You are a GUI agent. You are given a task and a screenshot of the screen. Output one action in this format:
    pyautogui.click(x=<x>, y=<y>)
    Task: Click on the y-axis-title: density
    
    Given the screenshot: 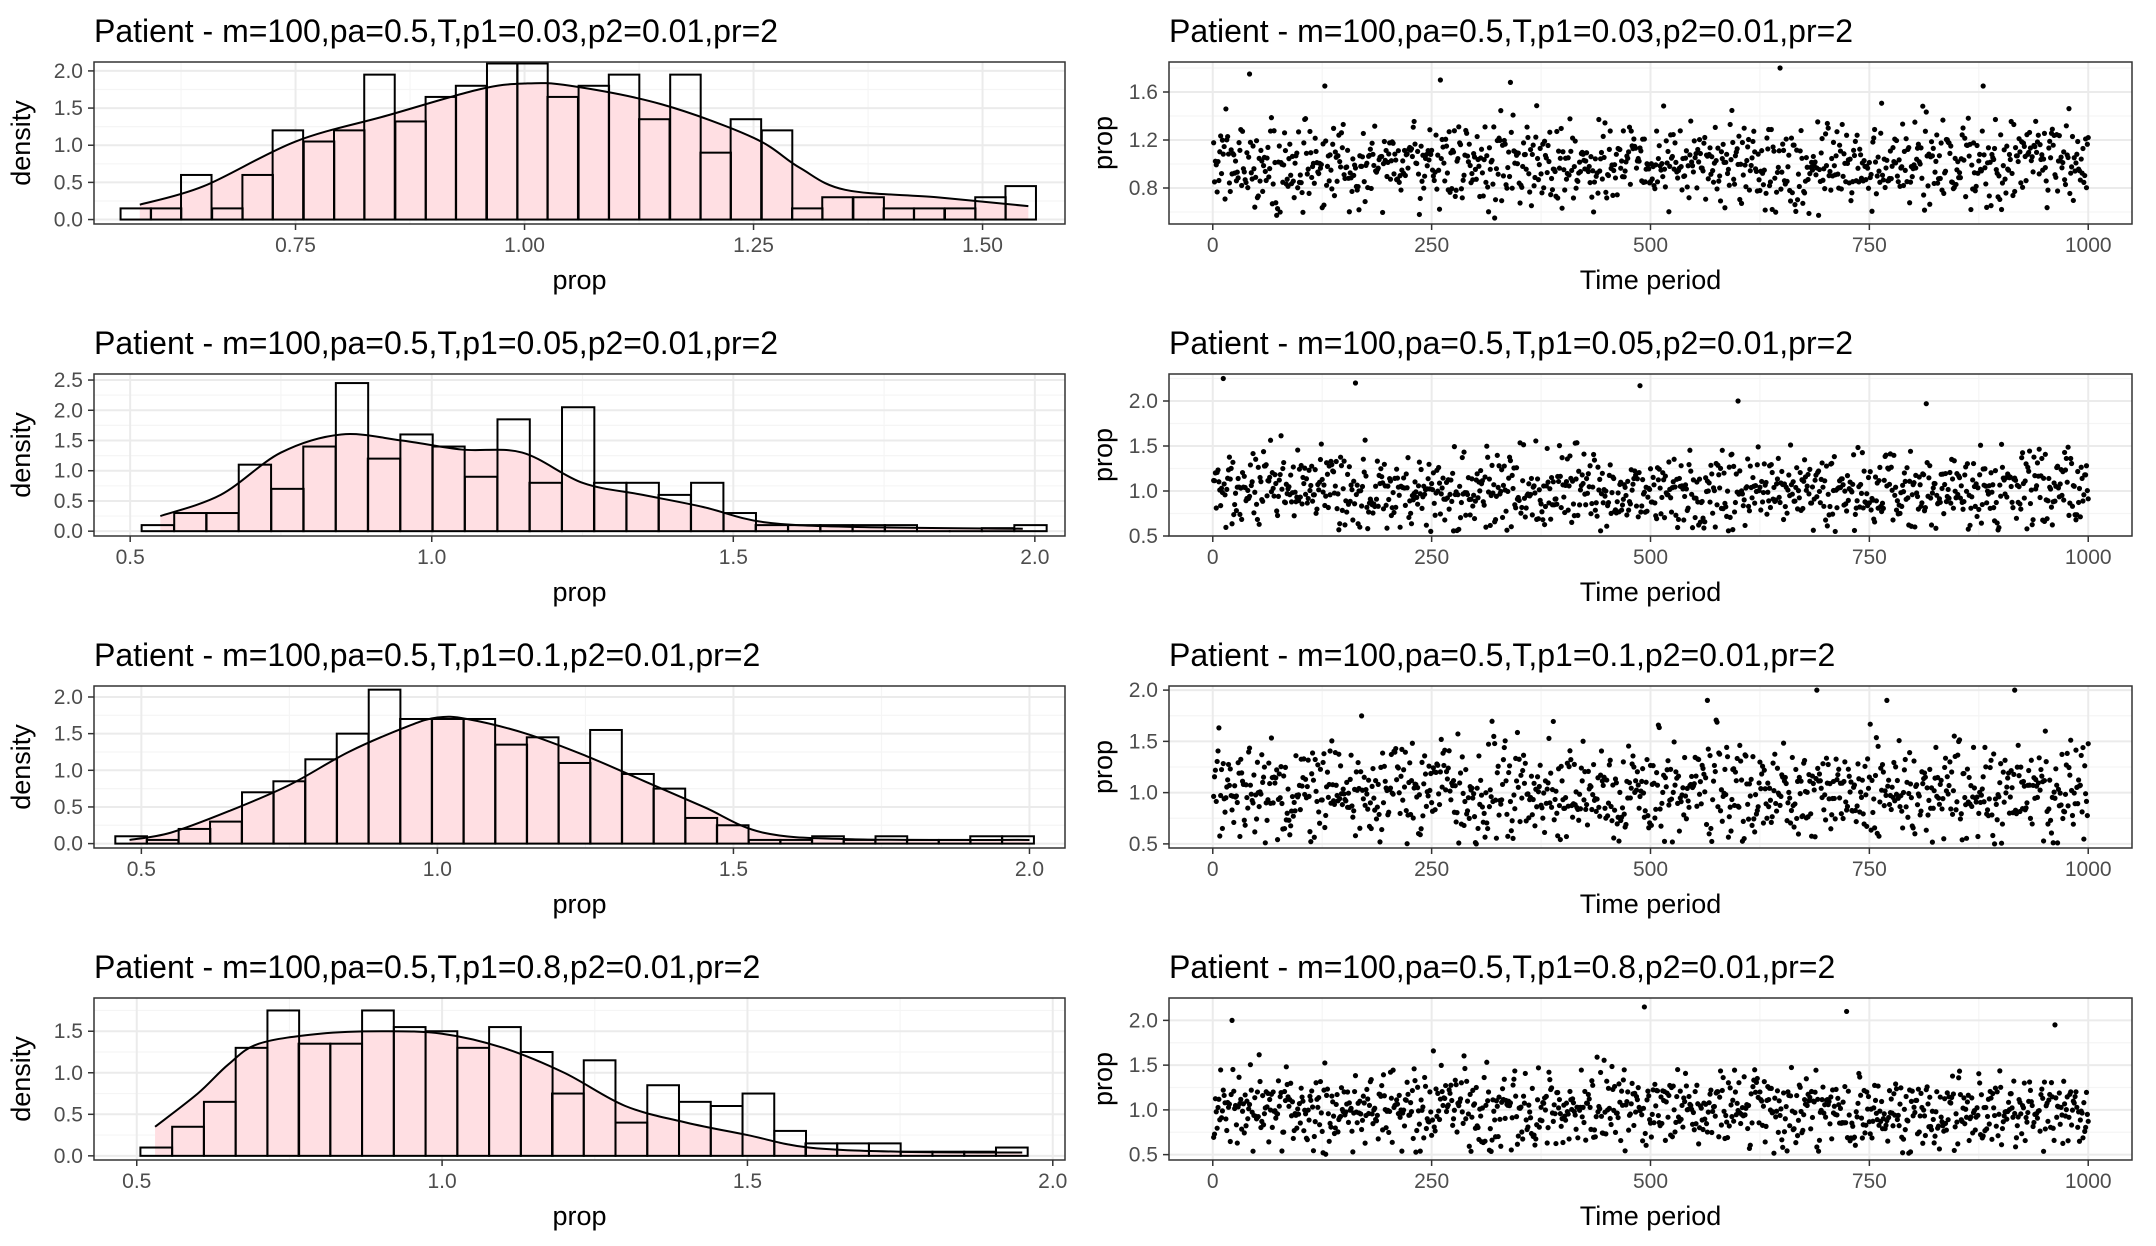 What is the action you would take?
    pyautogui.click(x=21, y=767)
    